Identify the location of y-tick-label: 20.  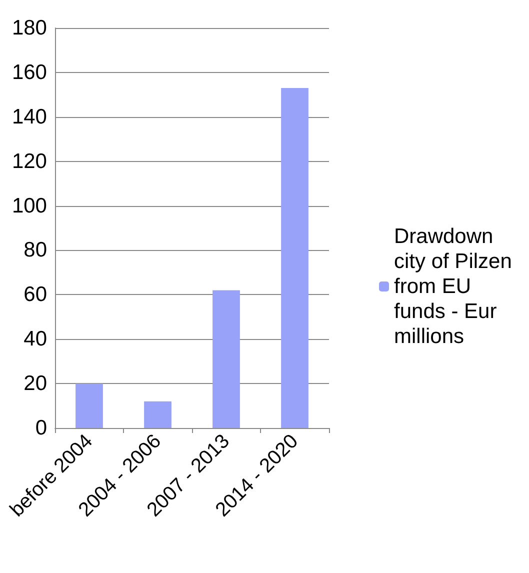
(35, 384).